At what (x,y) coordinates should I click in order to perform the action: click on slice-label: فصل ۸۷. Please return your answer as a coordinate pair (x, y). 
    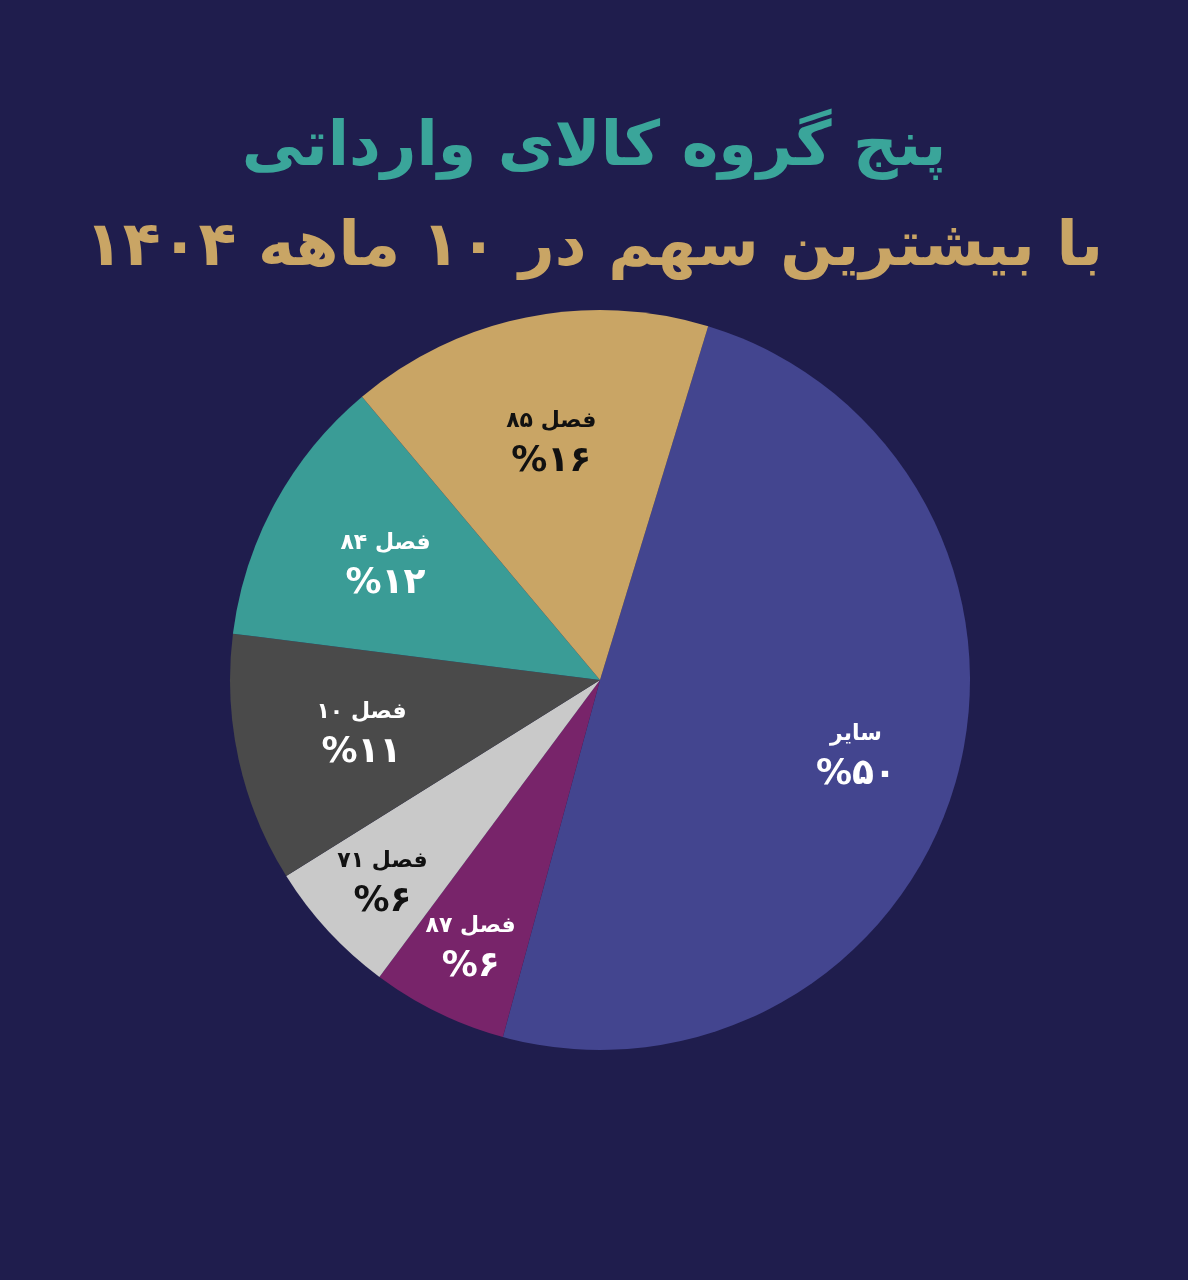
    Looking at the image, I should click on (470, 925).